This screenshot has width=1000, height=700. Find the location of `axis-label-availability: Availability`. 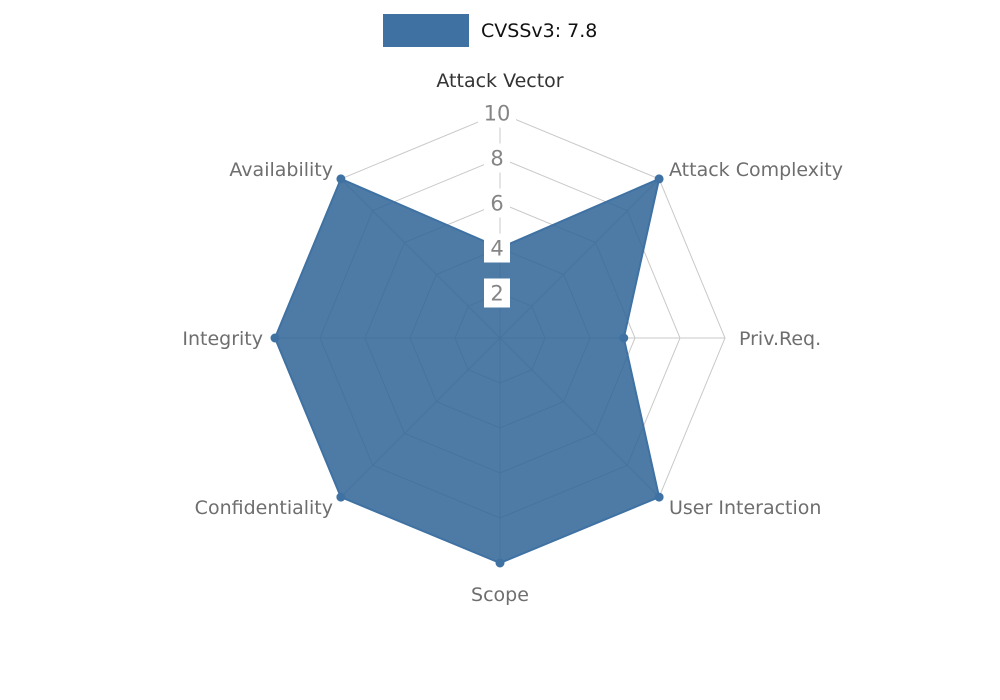

axis-label-availability: Availability is located at coordinates (281, 170).